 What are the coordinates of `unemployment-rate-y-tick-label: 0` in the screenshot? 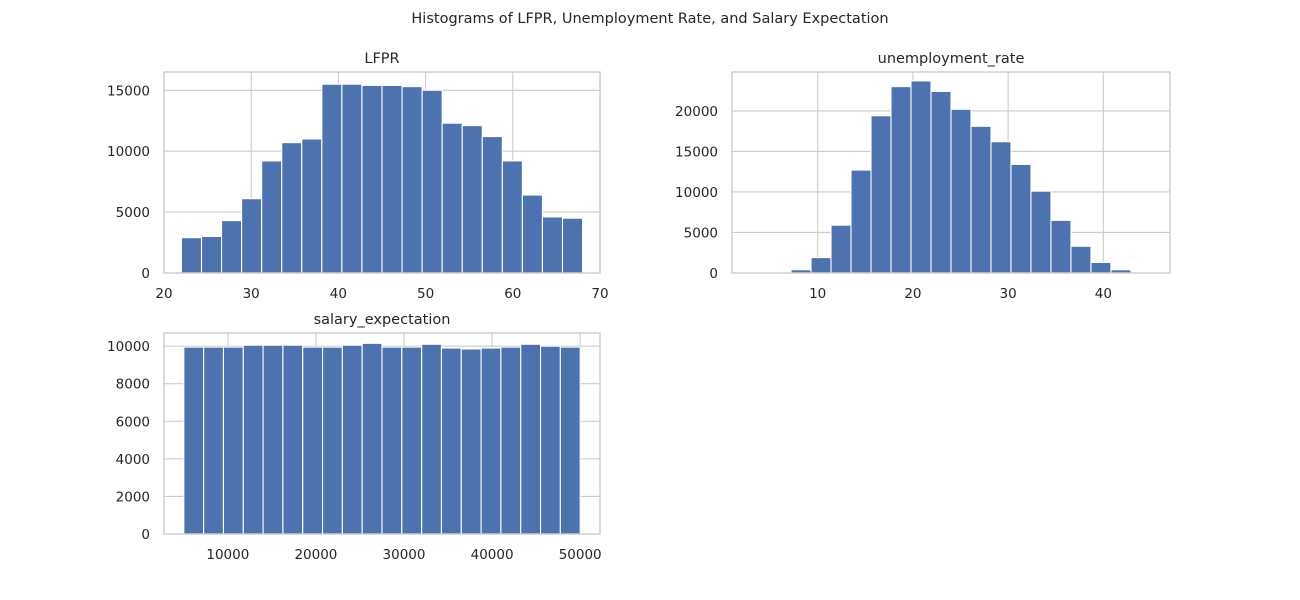 It's located at (713, 274).